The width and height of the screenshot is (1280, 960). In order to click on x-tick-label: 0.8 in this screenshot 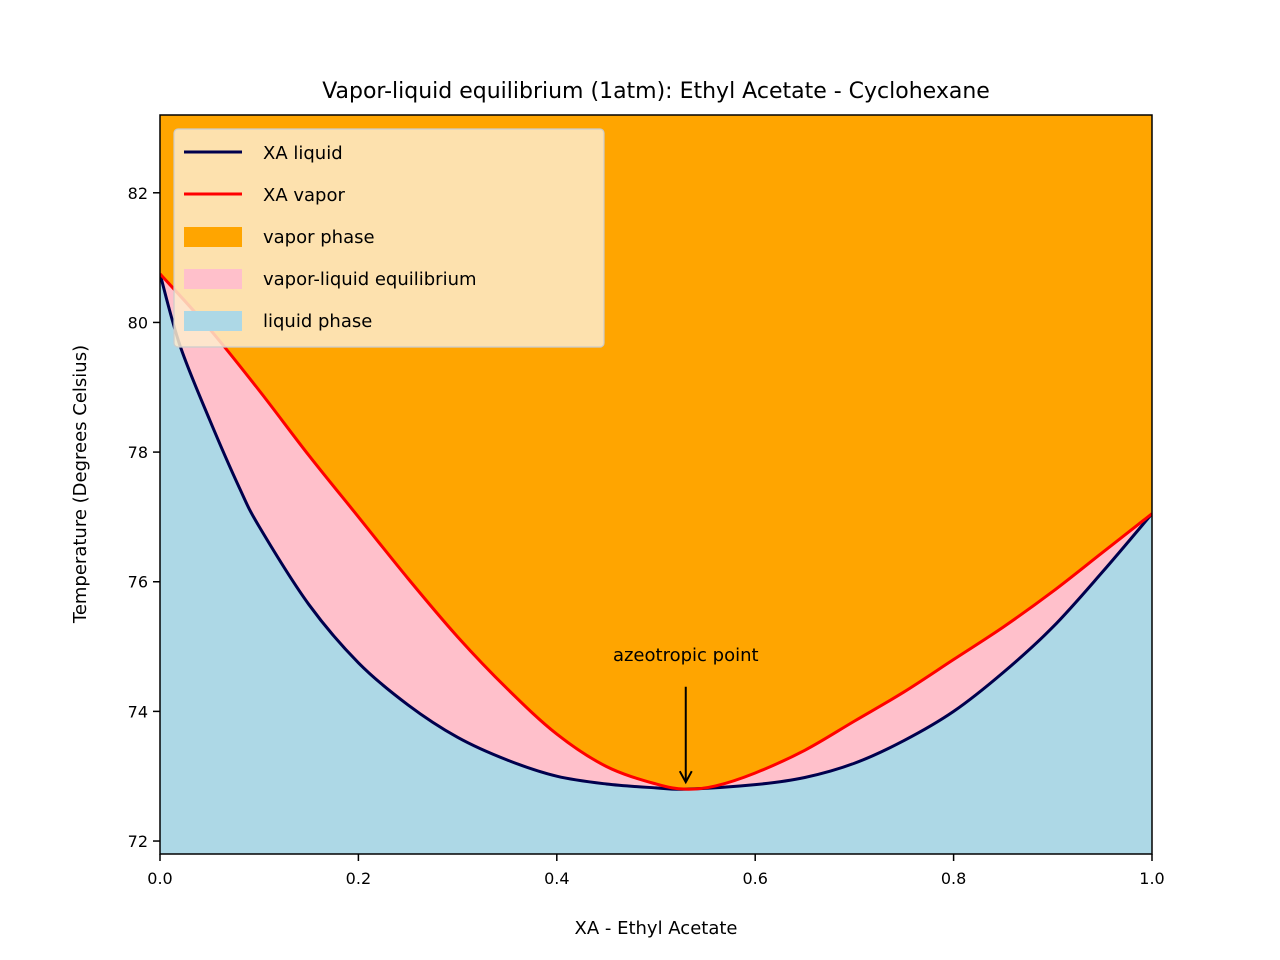, I will do `click(953, 878)`.